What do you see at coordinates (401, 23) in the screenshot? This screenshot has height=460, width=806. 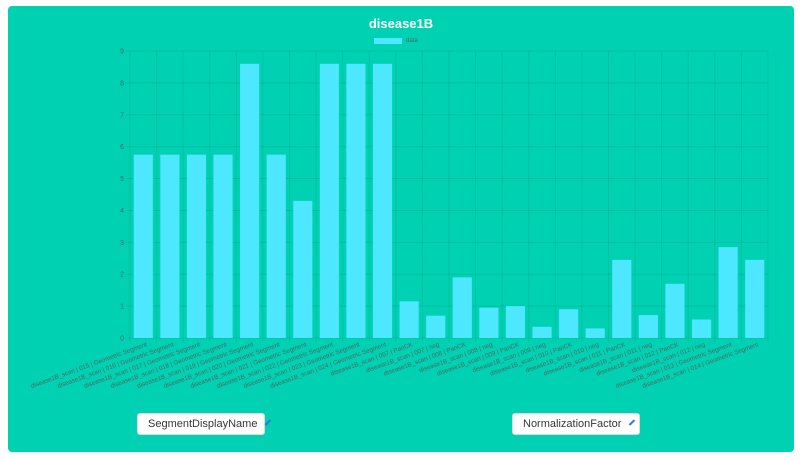 I see `chart-title: disease1B` at bounding box center [401, 23].